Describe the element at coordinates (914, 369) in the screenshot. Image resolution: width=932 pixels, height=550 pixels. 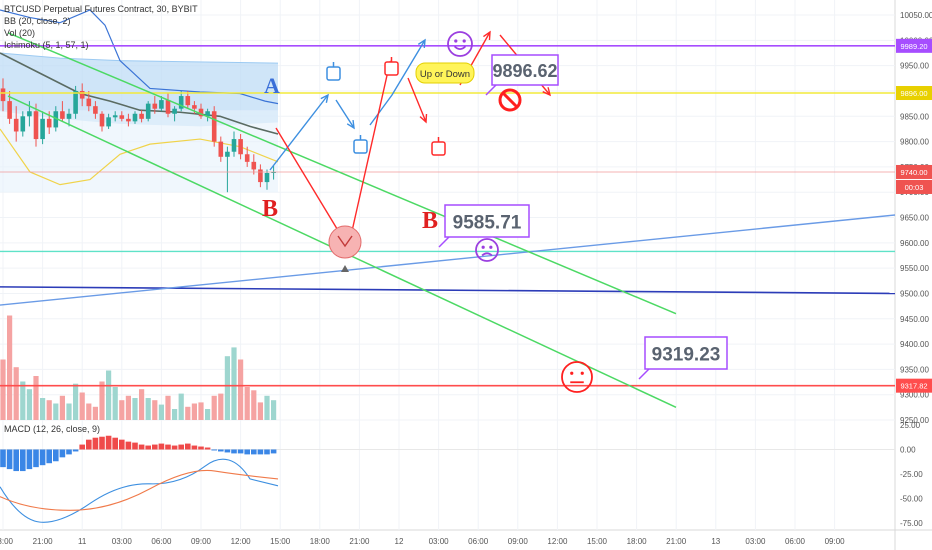
I see `price-tick-label: 9350.00` at that location.